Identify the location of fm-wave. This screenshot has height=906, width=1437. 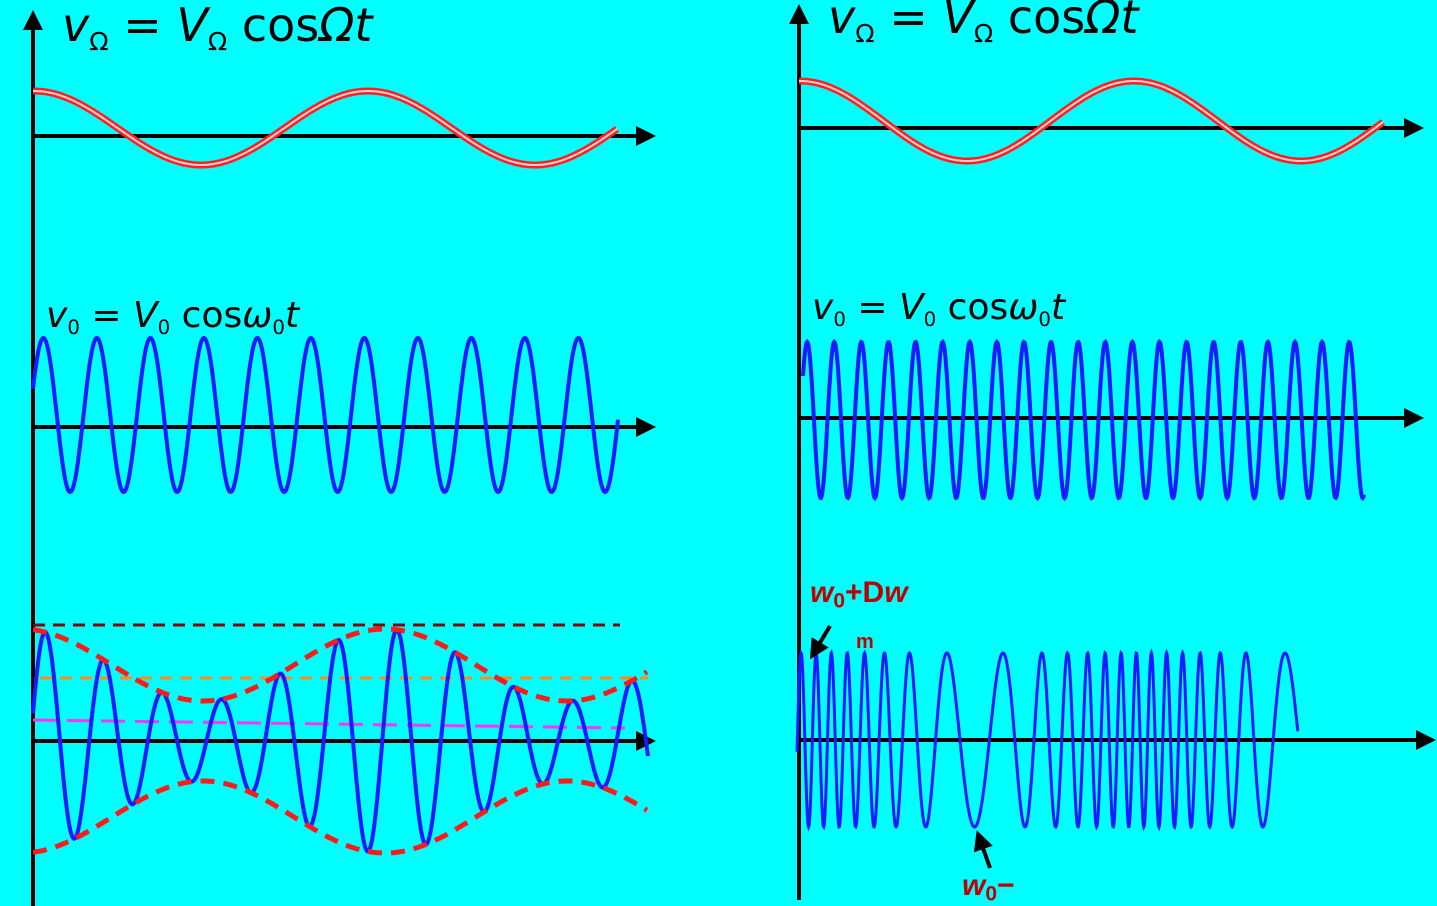
(1047, 740).